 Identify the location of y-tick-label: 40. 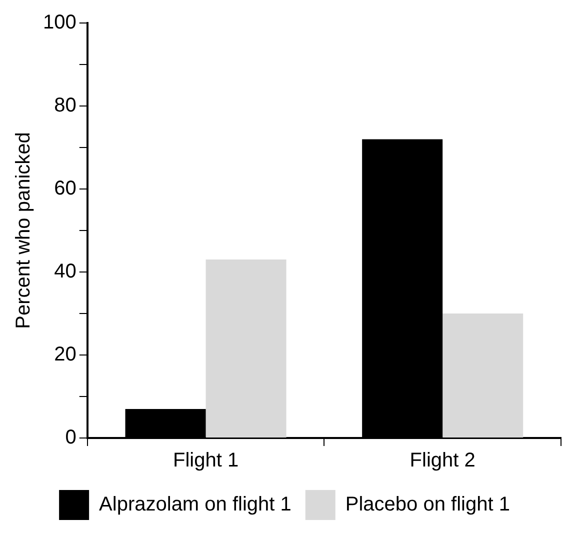
(65, 271).